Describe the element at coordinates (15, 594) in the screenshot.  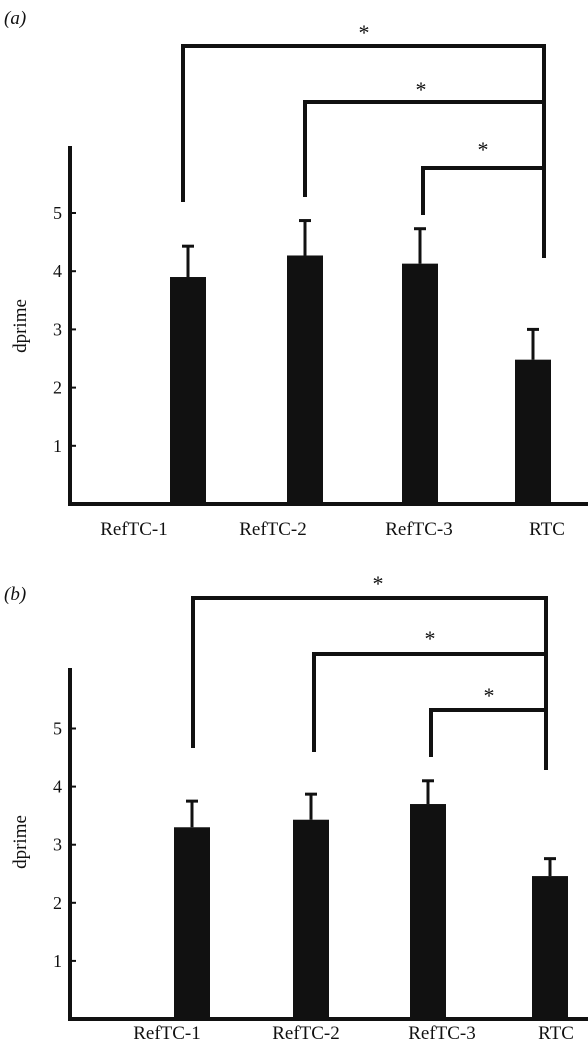
I see `panel-label: (b)` at that location.